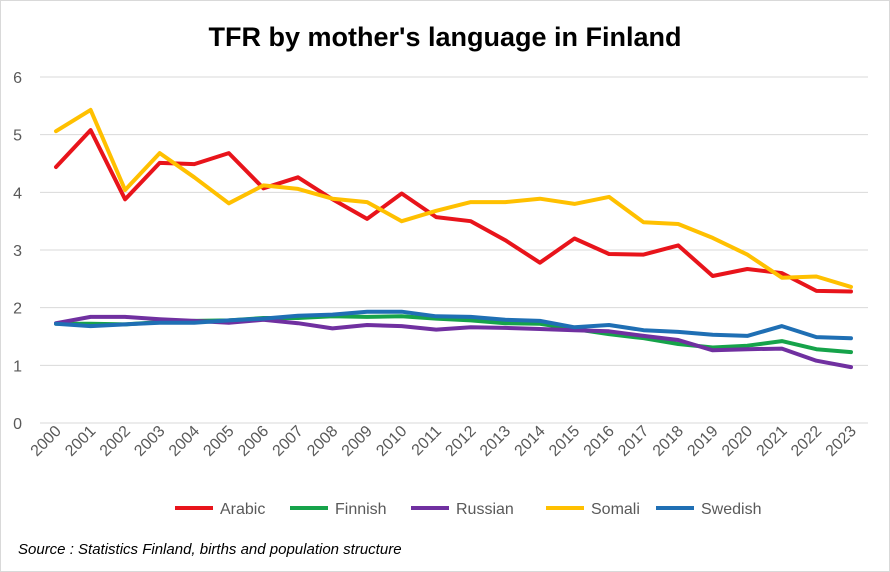 This screenshot has height=572, width=890. I want to click on legend-label: Swedish, so click(731, 509).